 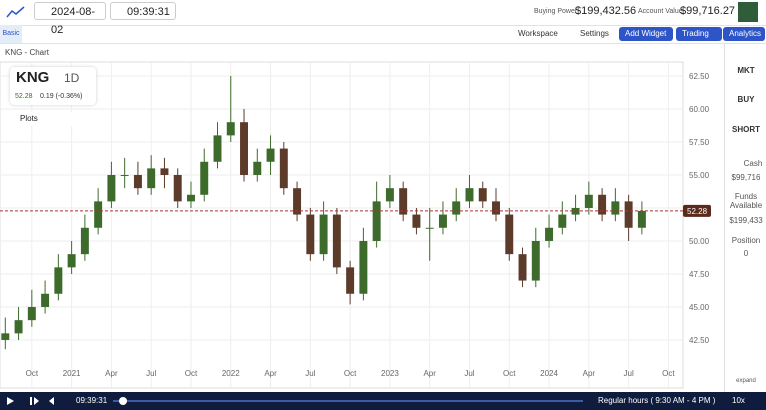 What do you see at coordinates (746, 381) in the screenshot?
I see `expand-button: expand` at bounding box center [746, 381].